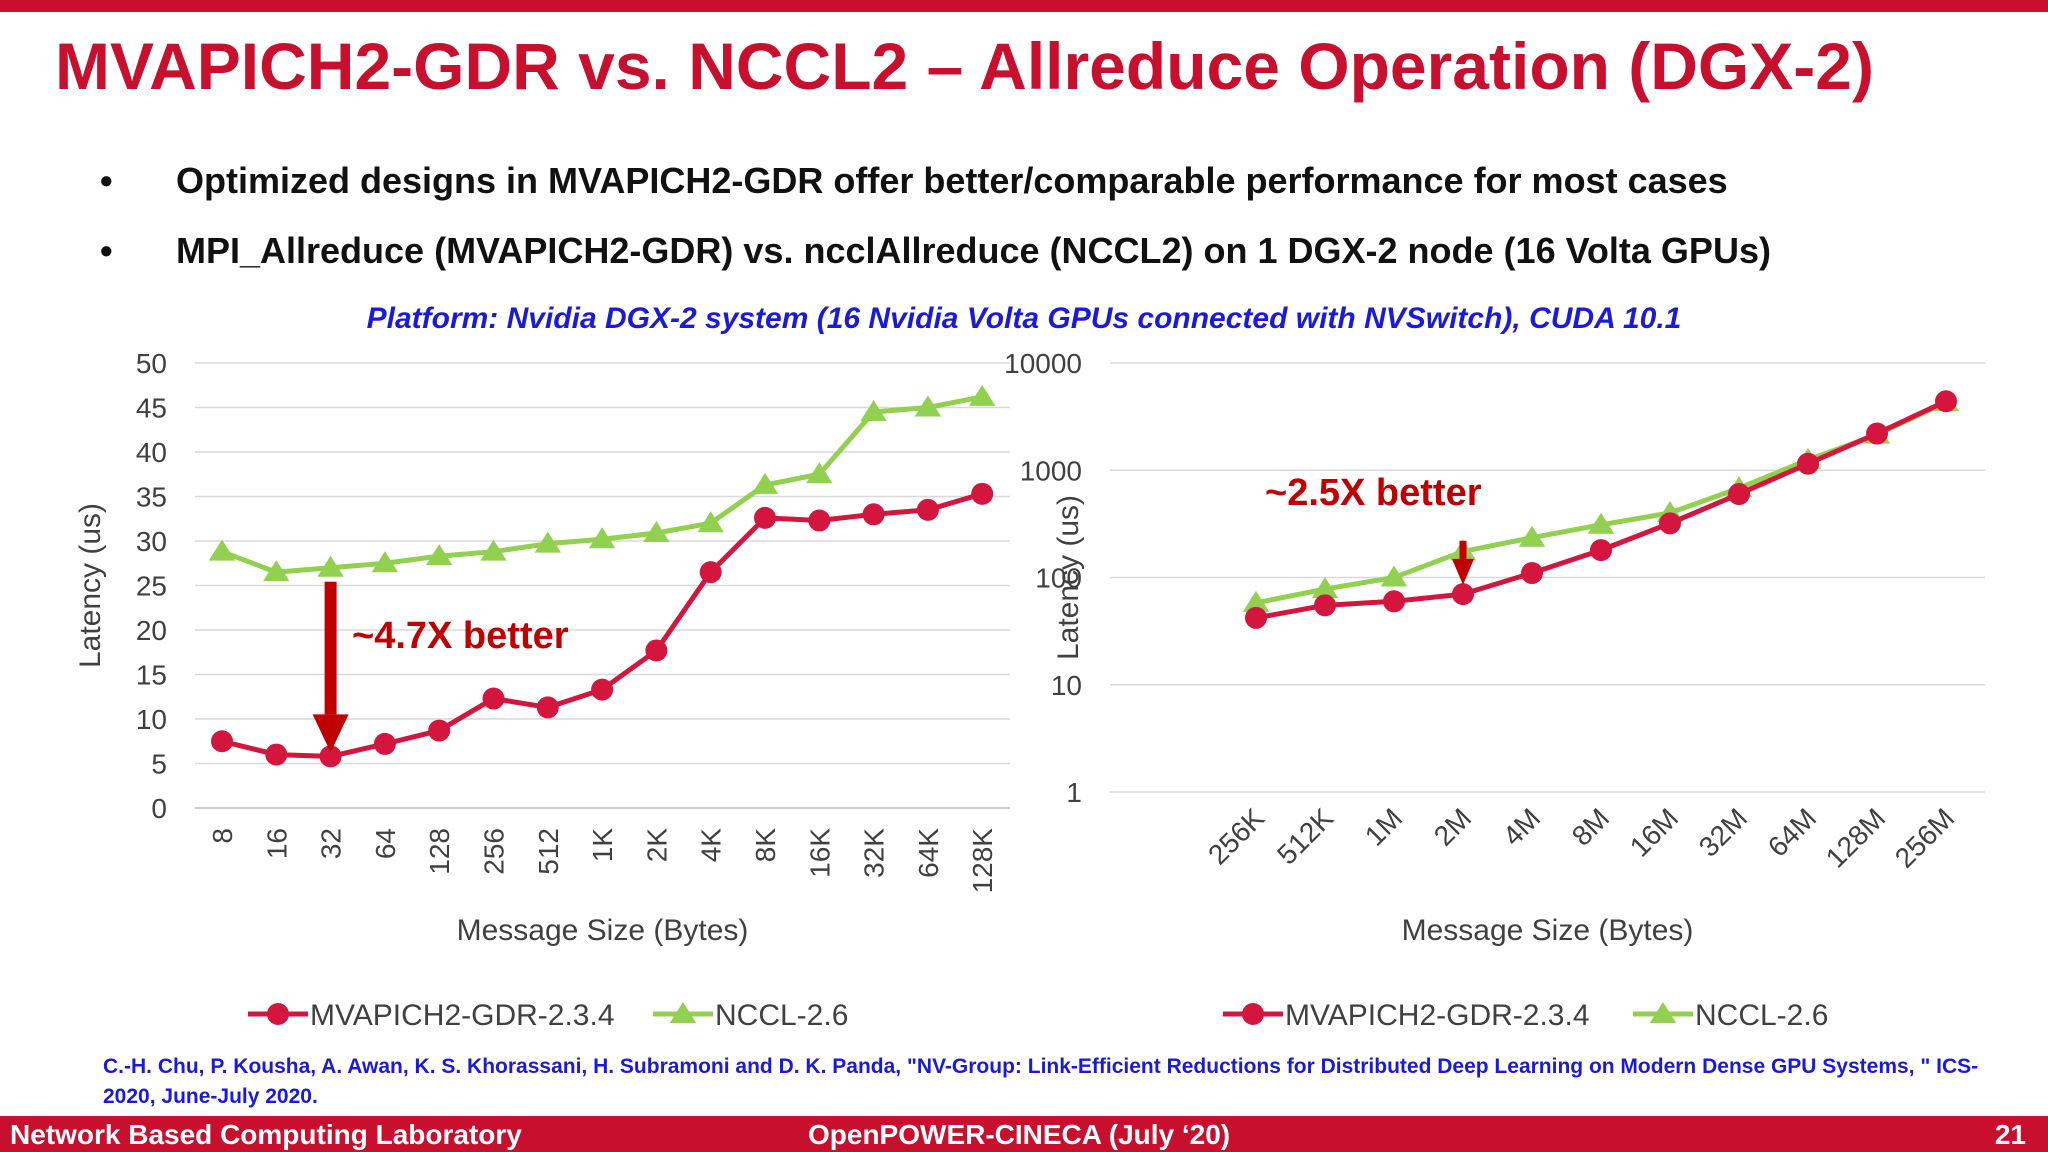 Image resolution: width=2048 pixels, height=1152 pixels. I want to click on x-tick-label: 16, so click(276, 843).